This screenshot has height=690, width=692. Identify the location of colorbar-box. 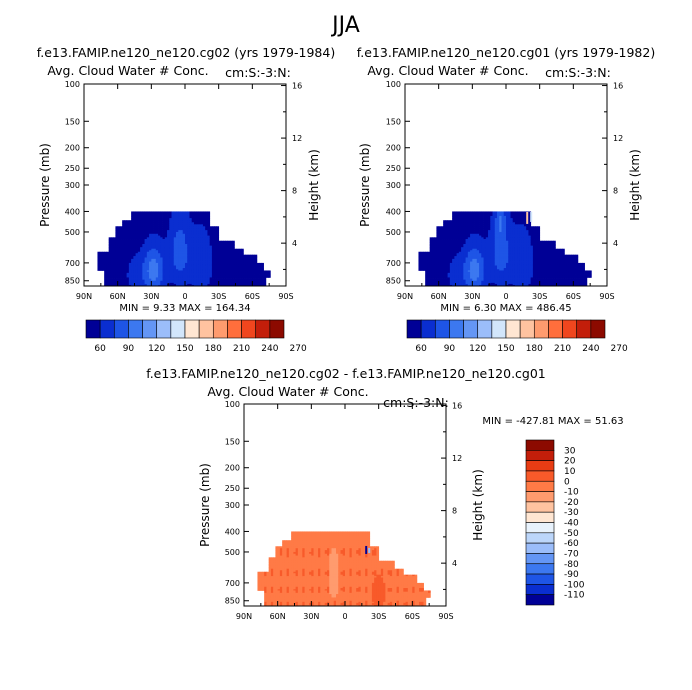
(93, 329).